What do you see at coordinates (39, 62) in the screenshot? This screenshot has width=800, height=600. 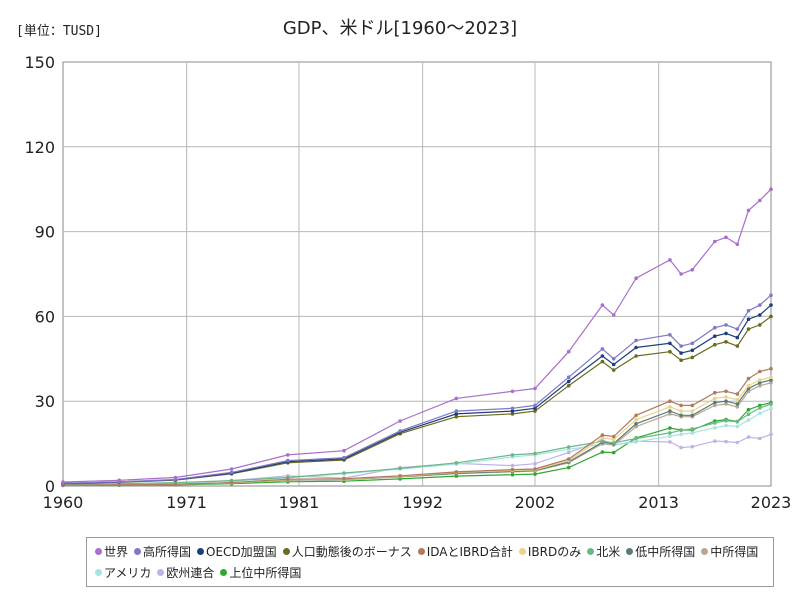 I see `y-tick-label: 150` at bounding box center [39, 62].